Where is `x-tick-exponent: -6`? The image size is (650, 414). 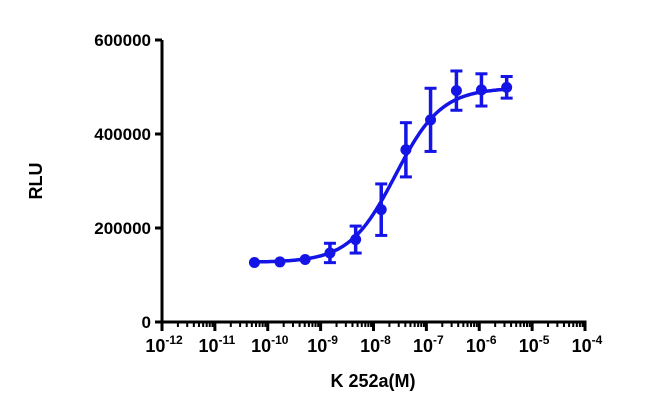
x-tick-exponent: -6 is located at coordinates (491, 340).